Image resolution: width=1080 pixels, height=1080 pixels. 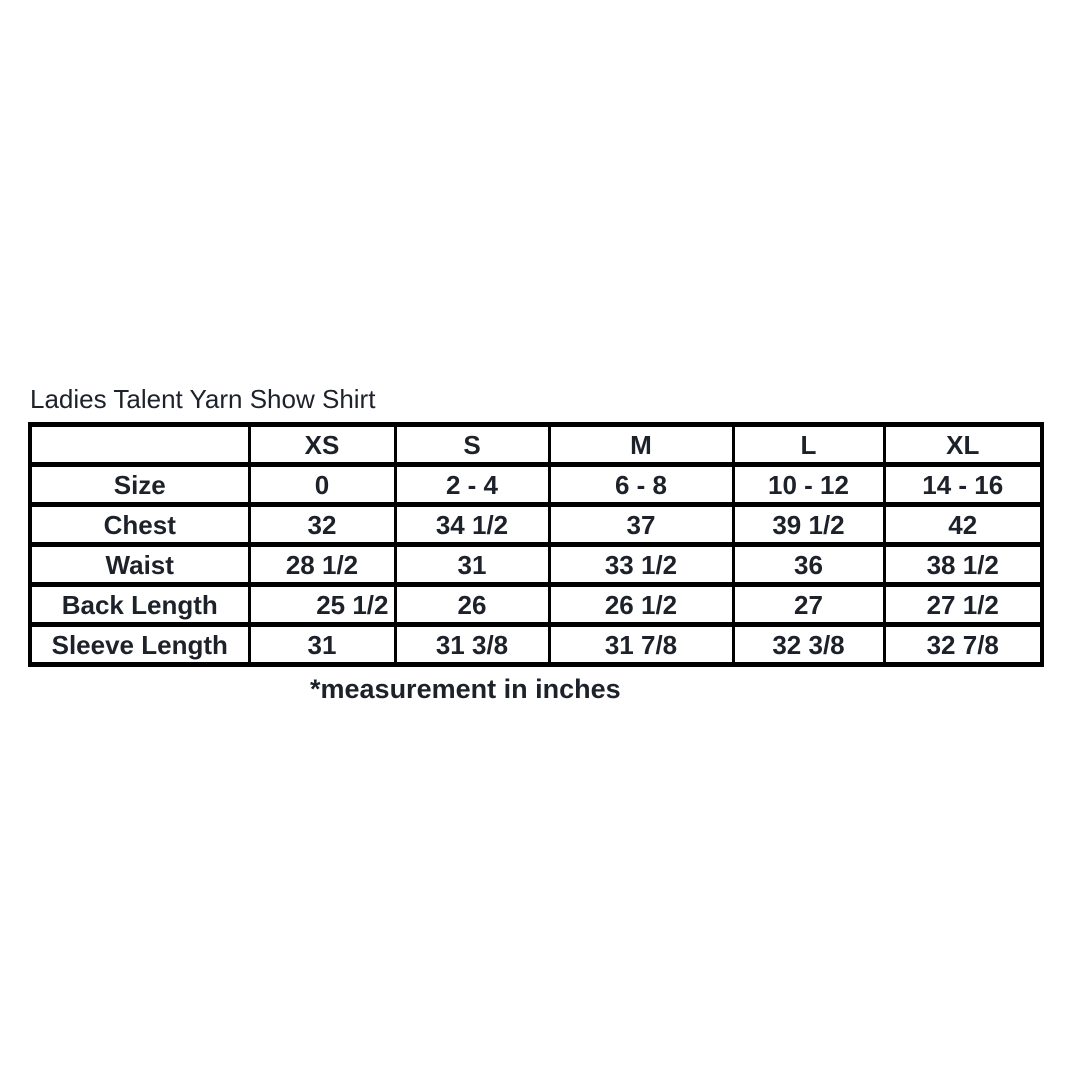 I want to click on cell-size-xl: 14 - 16, so click(x=963, y=484).